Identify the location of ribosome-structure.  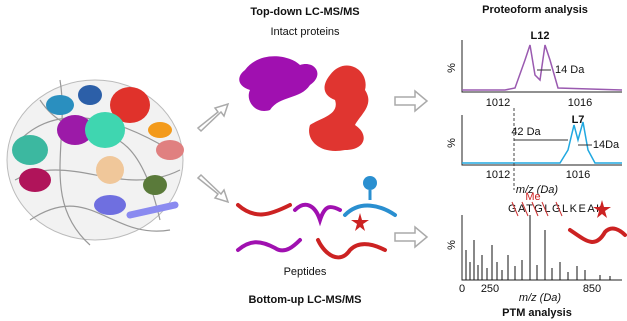
(95, 162).